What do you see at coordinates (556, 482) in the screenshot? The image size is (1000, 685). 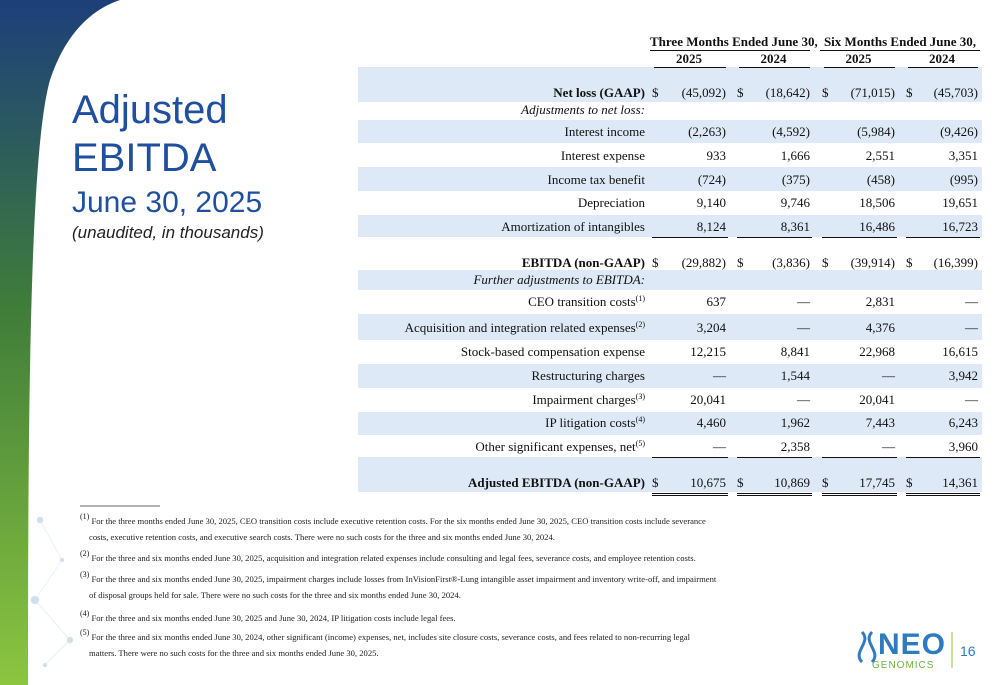 I see `row-label: Adjusted EBITDA (non-GAAP)` at bounding box center [556, 482].